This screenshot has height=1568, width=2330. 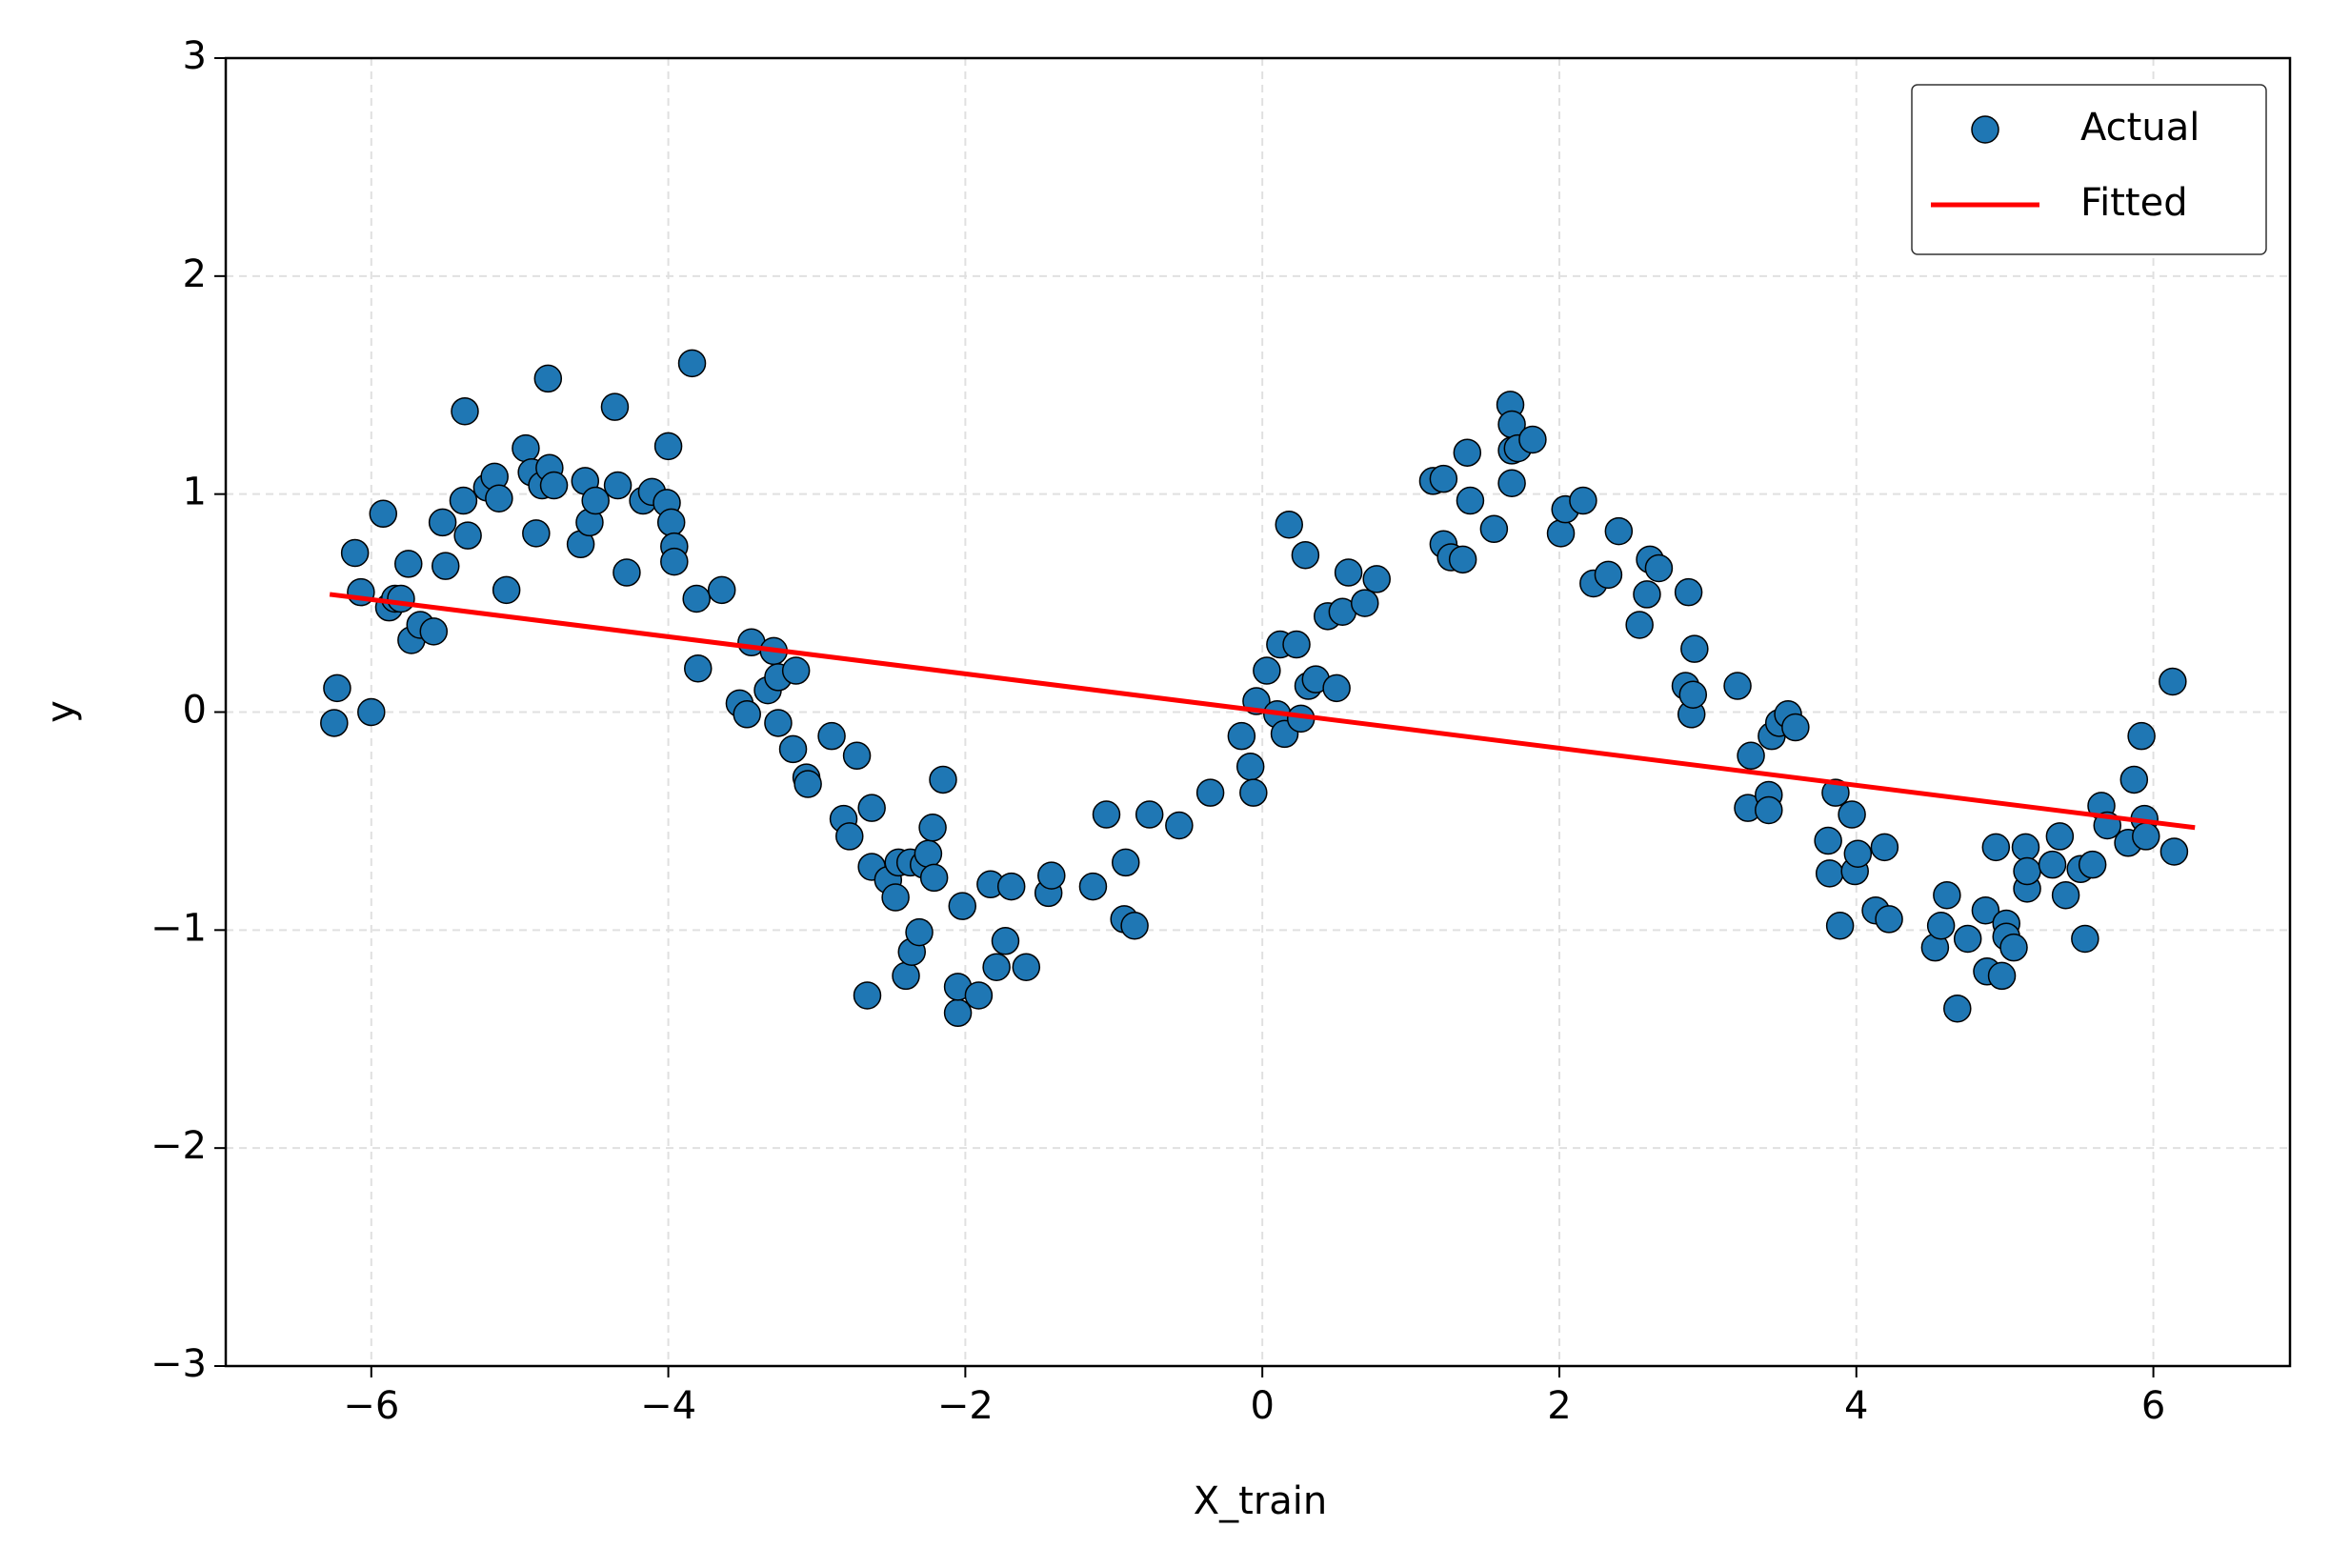 I want to click on y-tick-label: 3, so click(x=195, y=56).